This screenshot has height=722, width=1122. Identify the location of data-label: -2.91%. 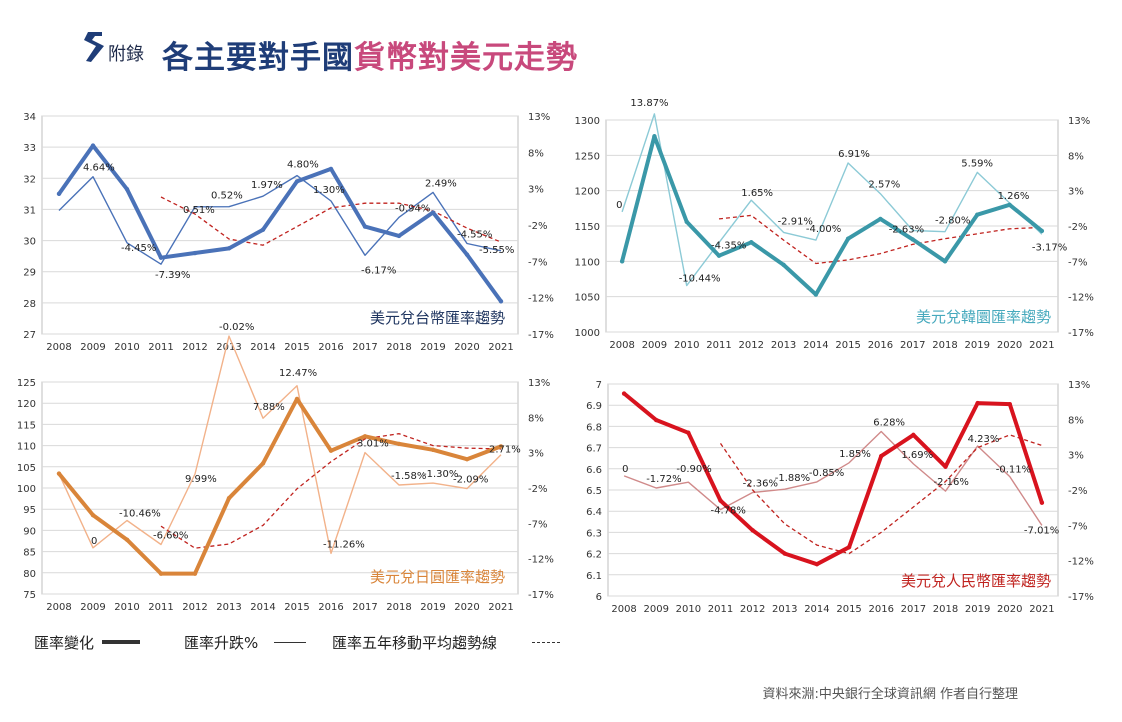
(795, 221).